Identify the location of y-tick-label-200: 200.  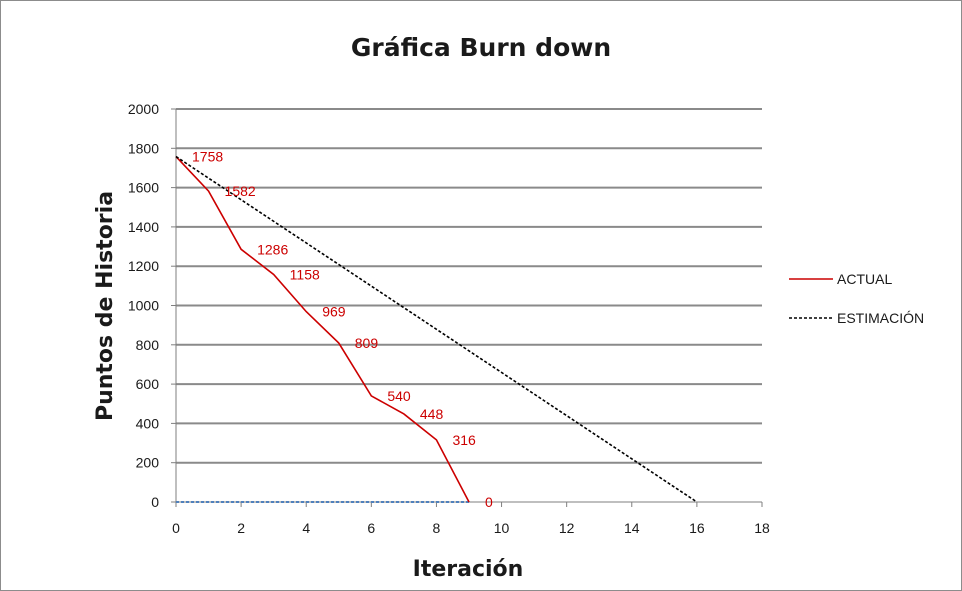
(148, 463).